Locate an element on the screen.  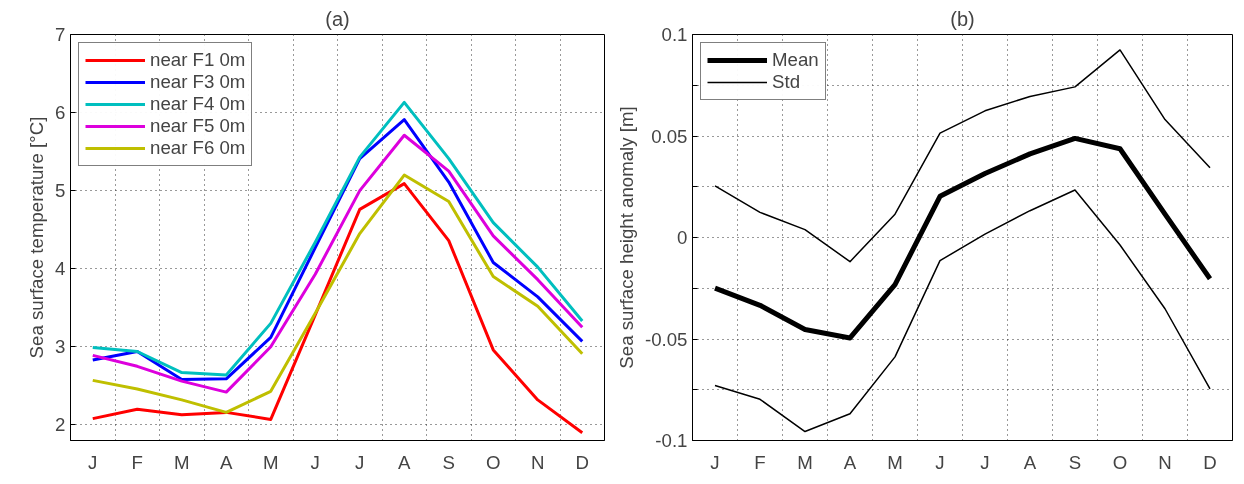
y-tick-label: 0 is located at coordinates (682, 237).